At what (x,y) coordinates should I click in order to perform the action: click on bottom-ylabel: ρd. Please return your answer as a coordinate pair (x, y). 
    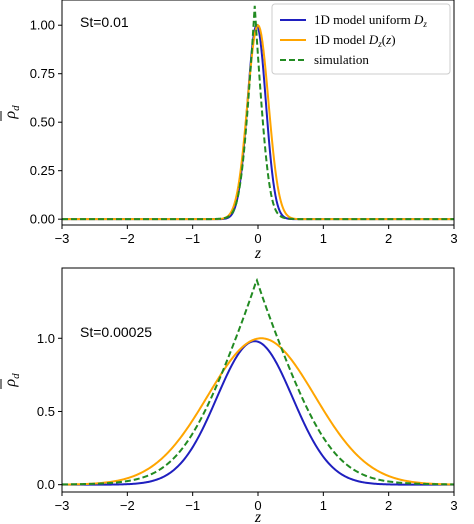
    Looking at the image, I should click on (11, 381).